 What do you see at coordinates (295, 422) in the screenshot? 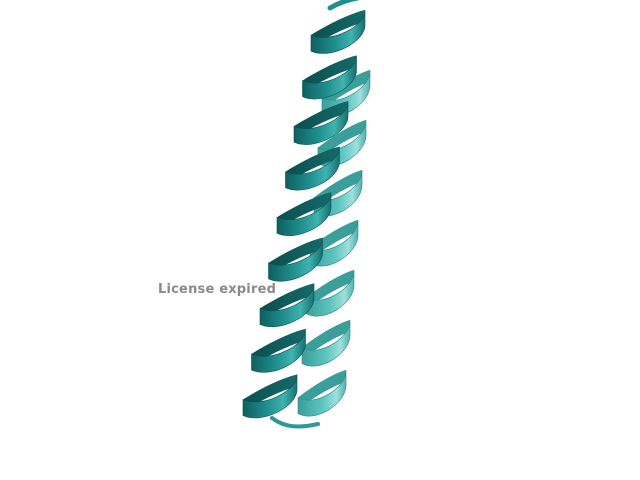
I see `loop-connector` at bounding box center [295, 422].